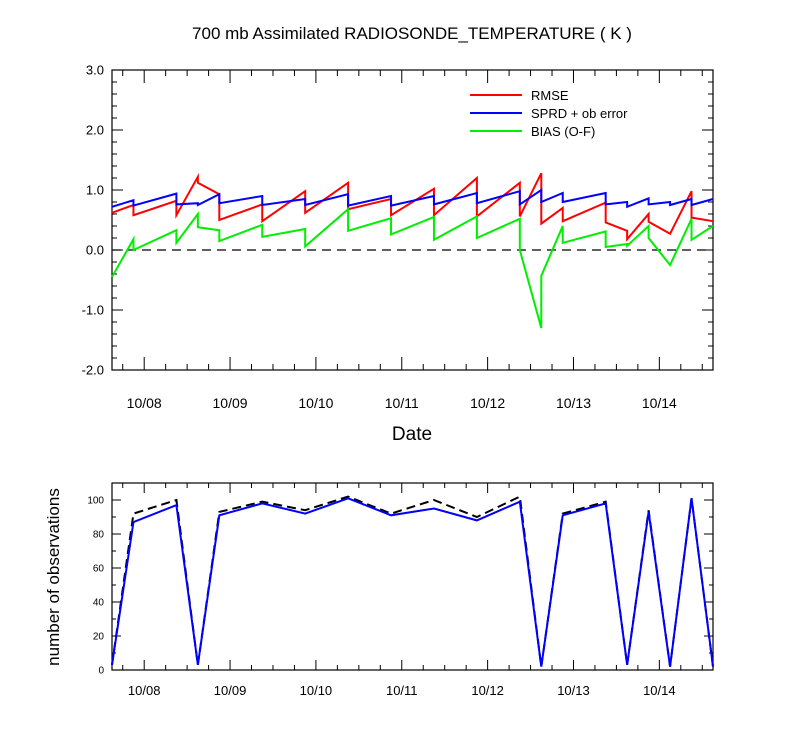 This screenshot has height=750, width=800. Describe the element at coordinates (101, 671) in the screenshot. I see `y-tick-label: 0` at that location.